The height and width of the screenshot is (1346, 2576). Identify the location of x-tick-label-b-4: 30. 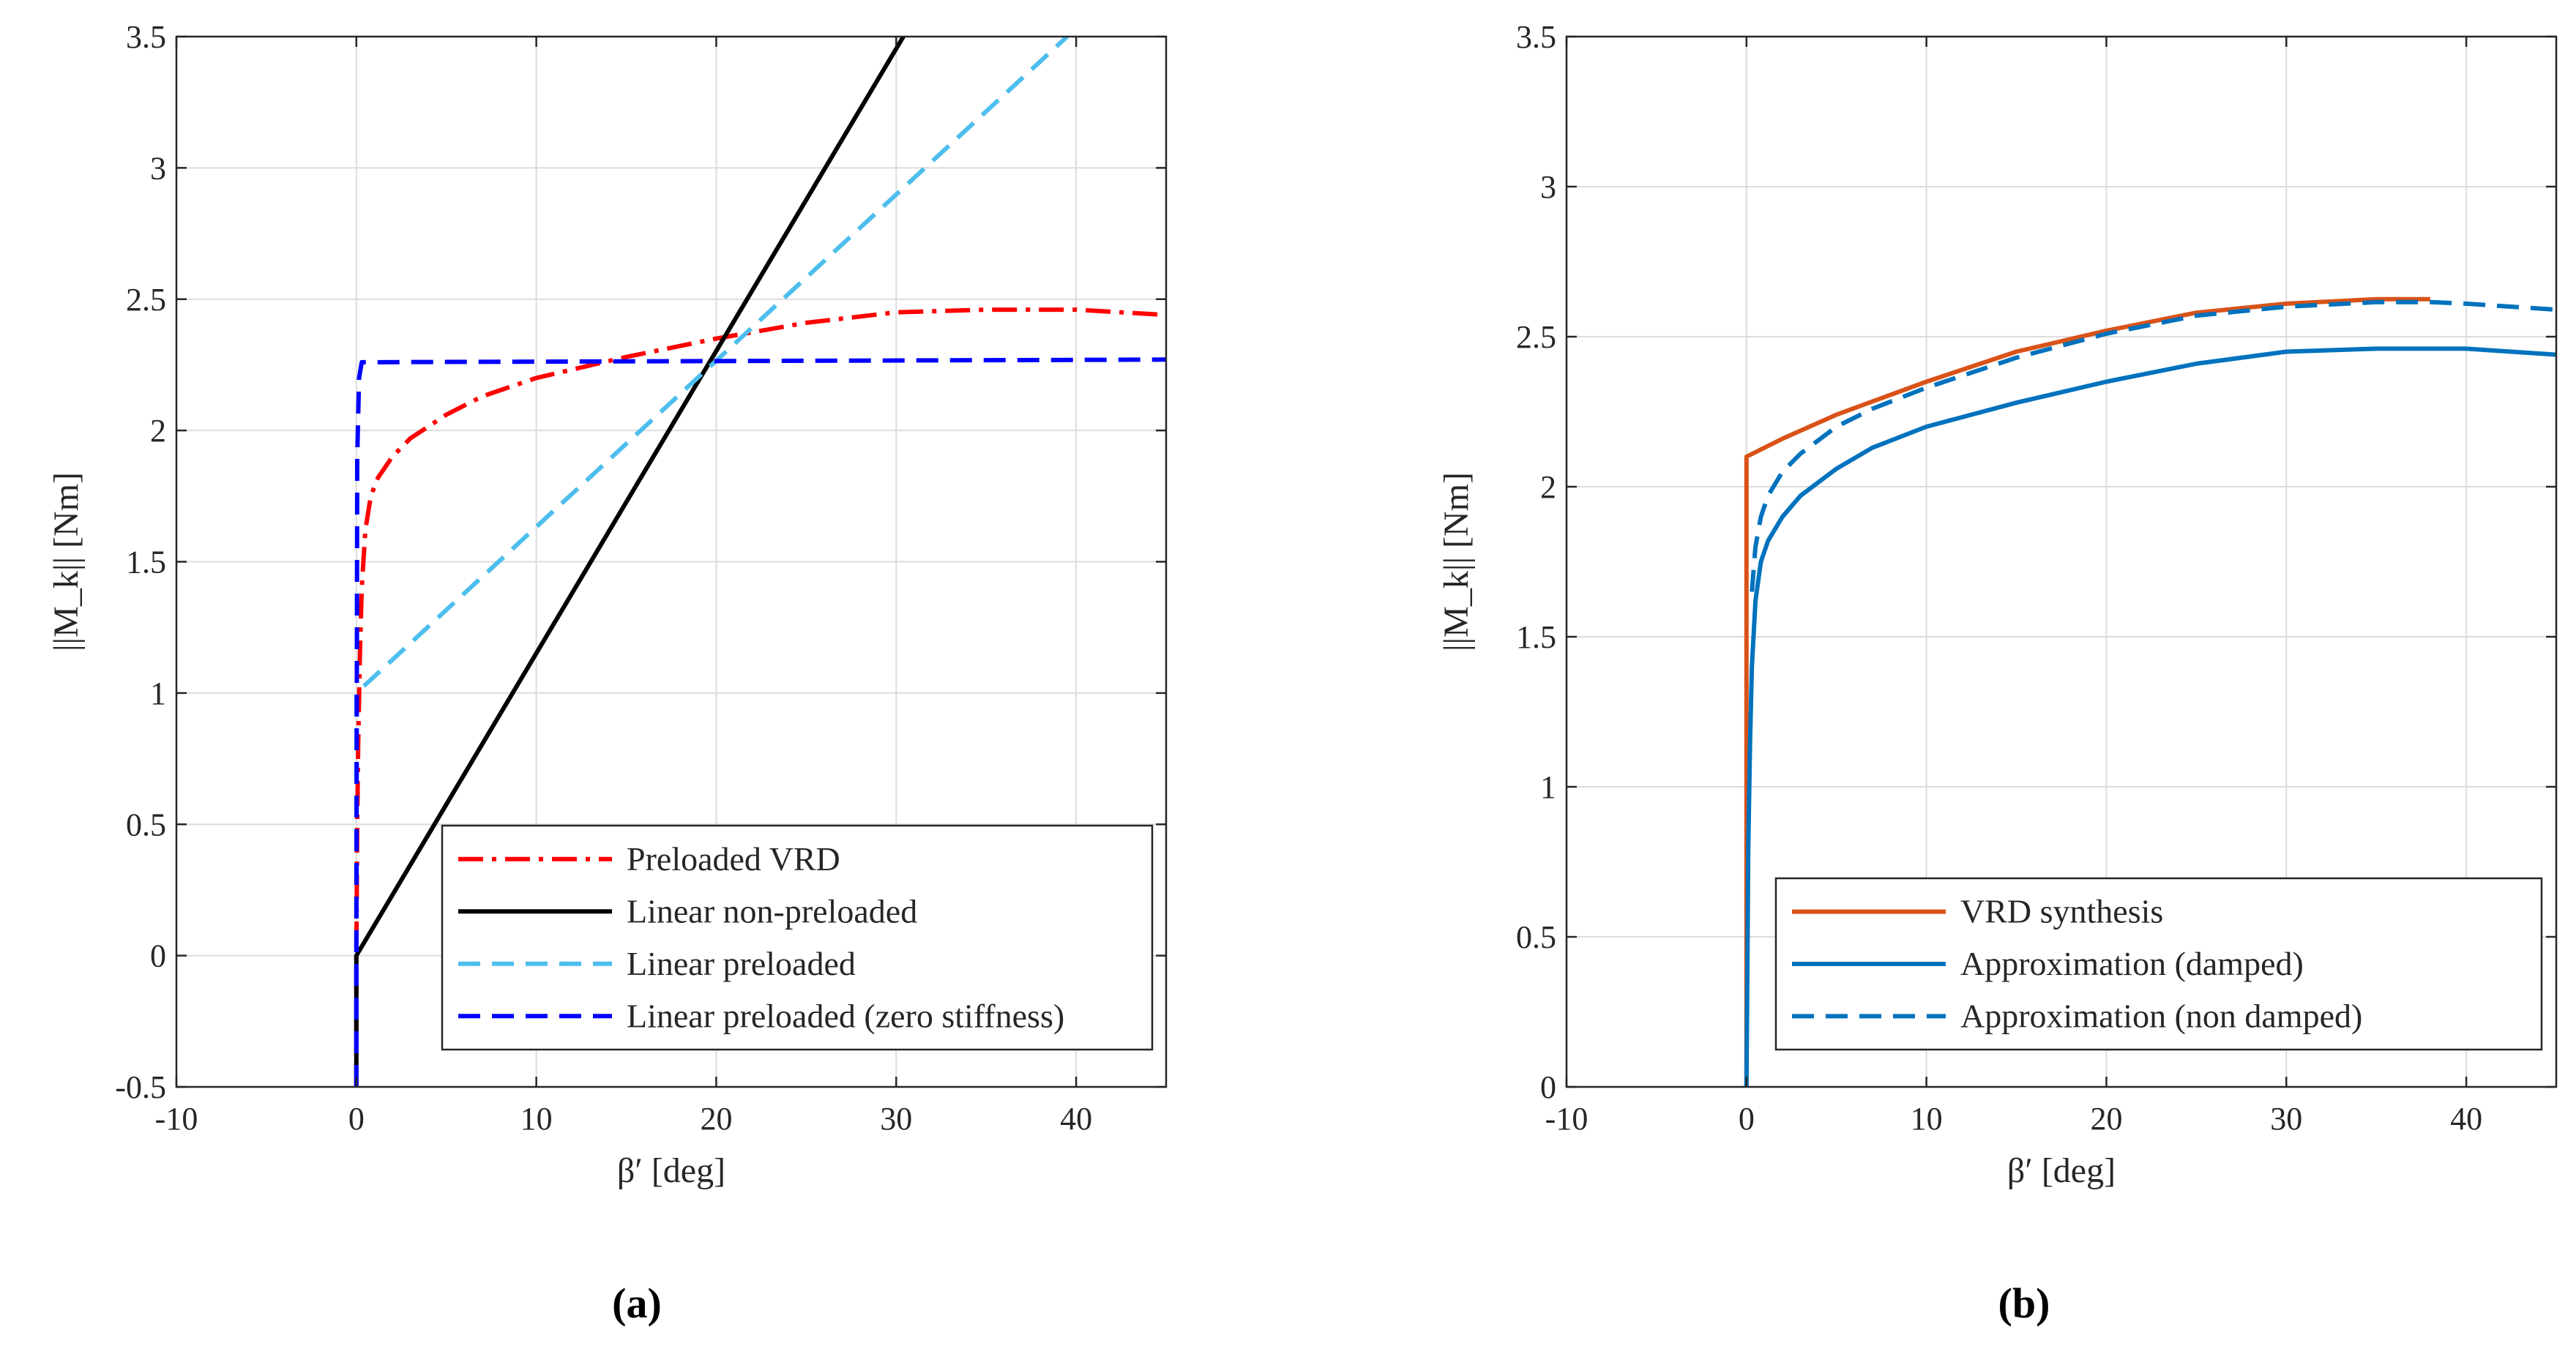
(2286, 1119).